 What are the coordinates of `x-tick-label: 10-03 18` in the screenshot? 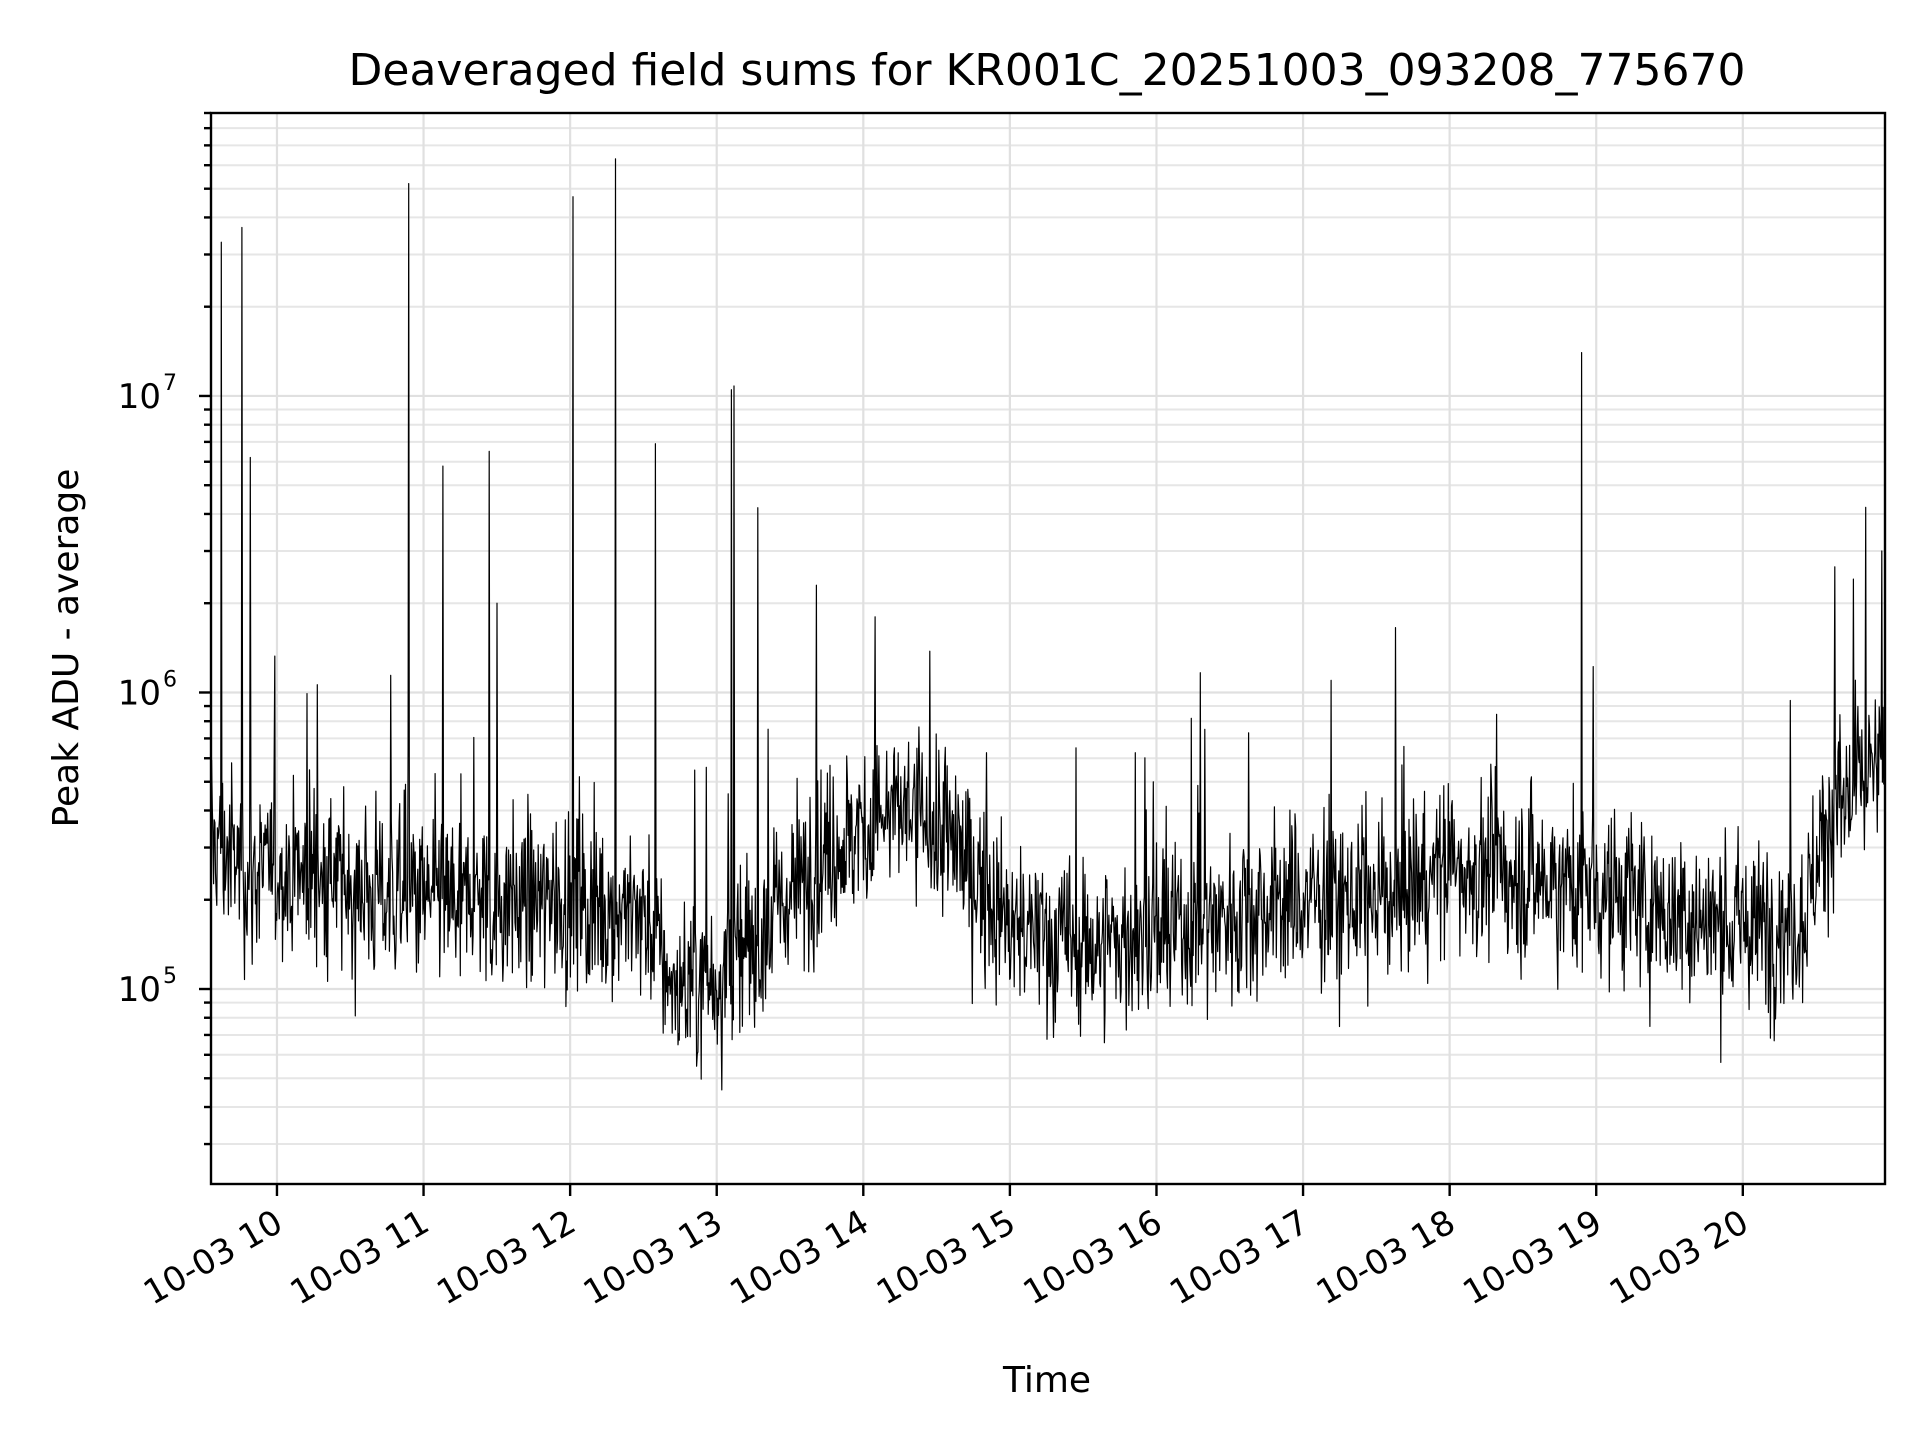 It's located at (1386, 1257).